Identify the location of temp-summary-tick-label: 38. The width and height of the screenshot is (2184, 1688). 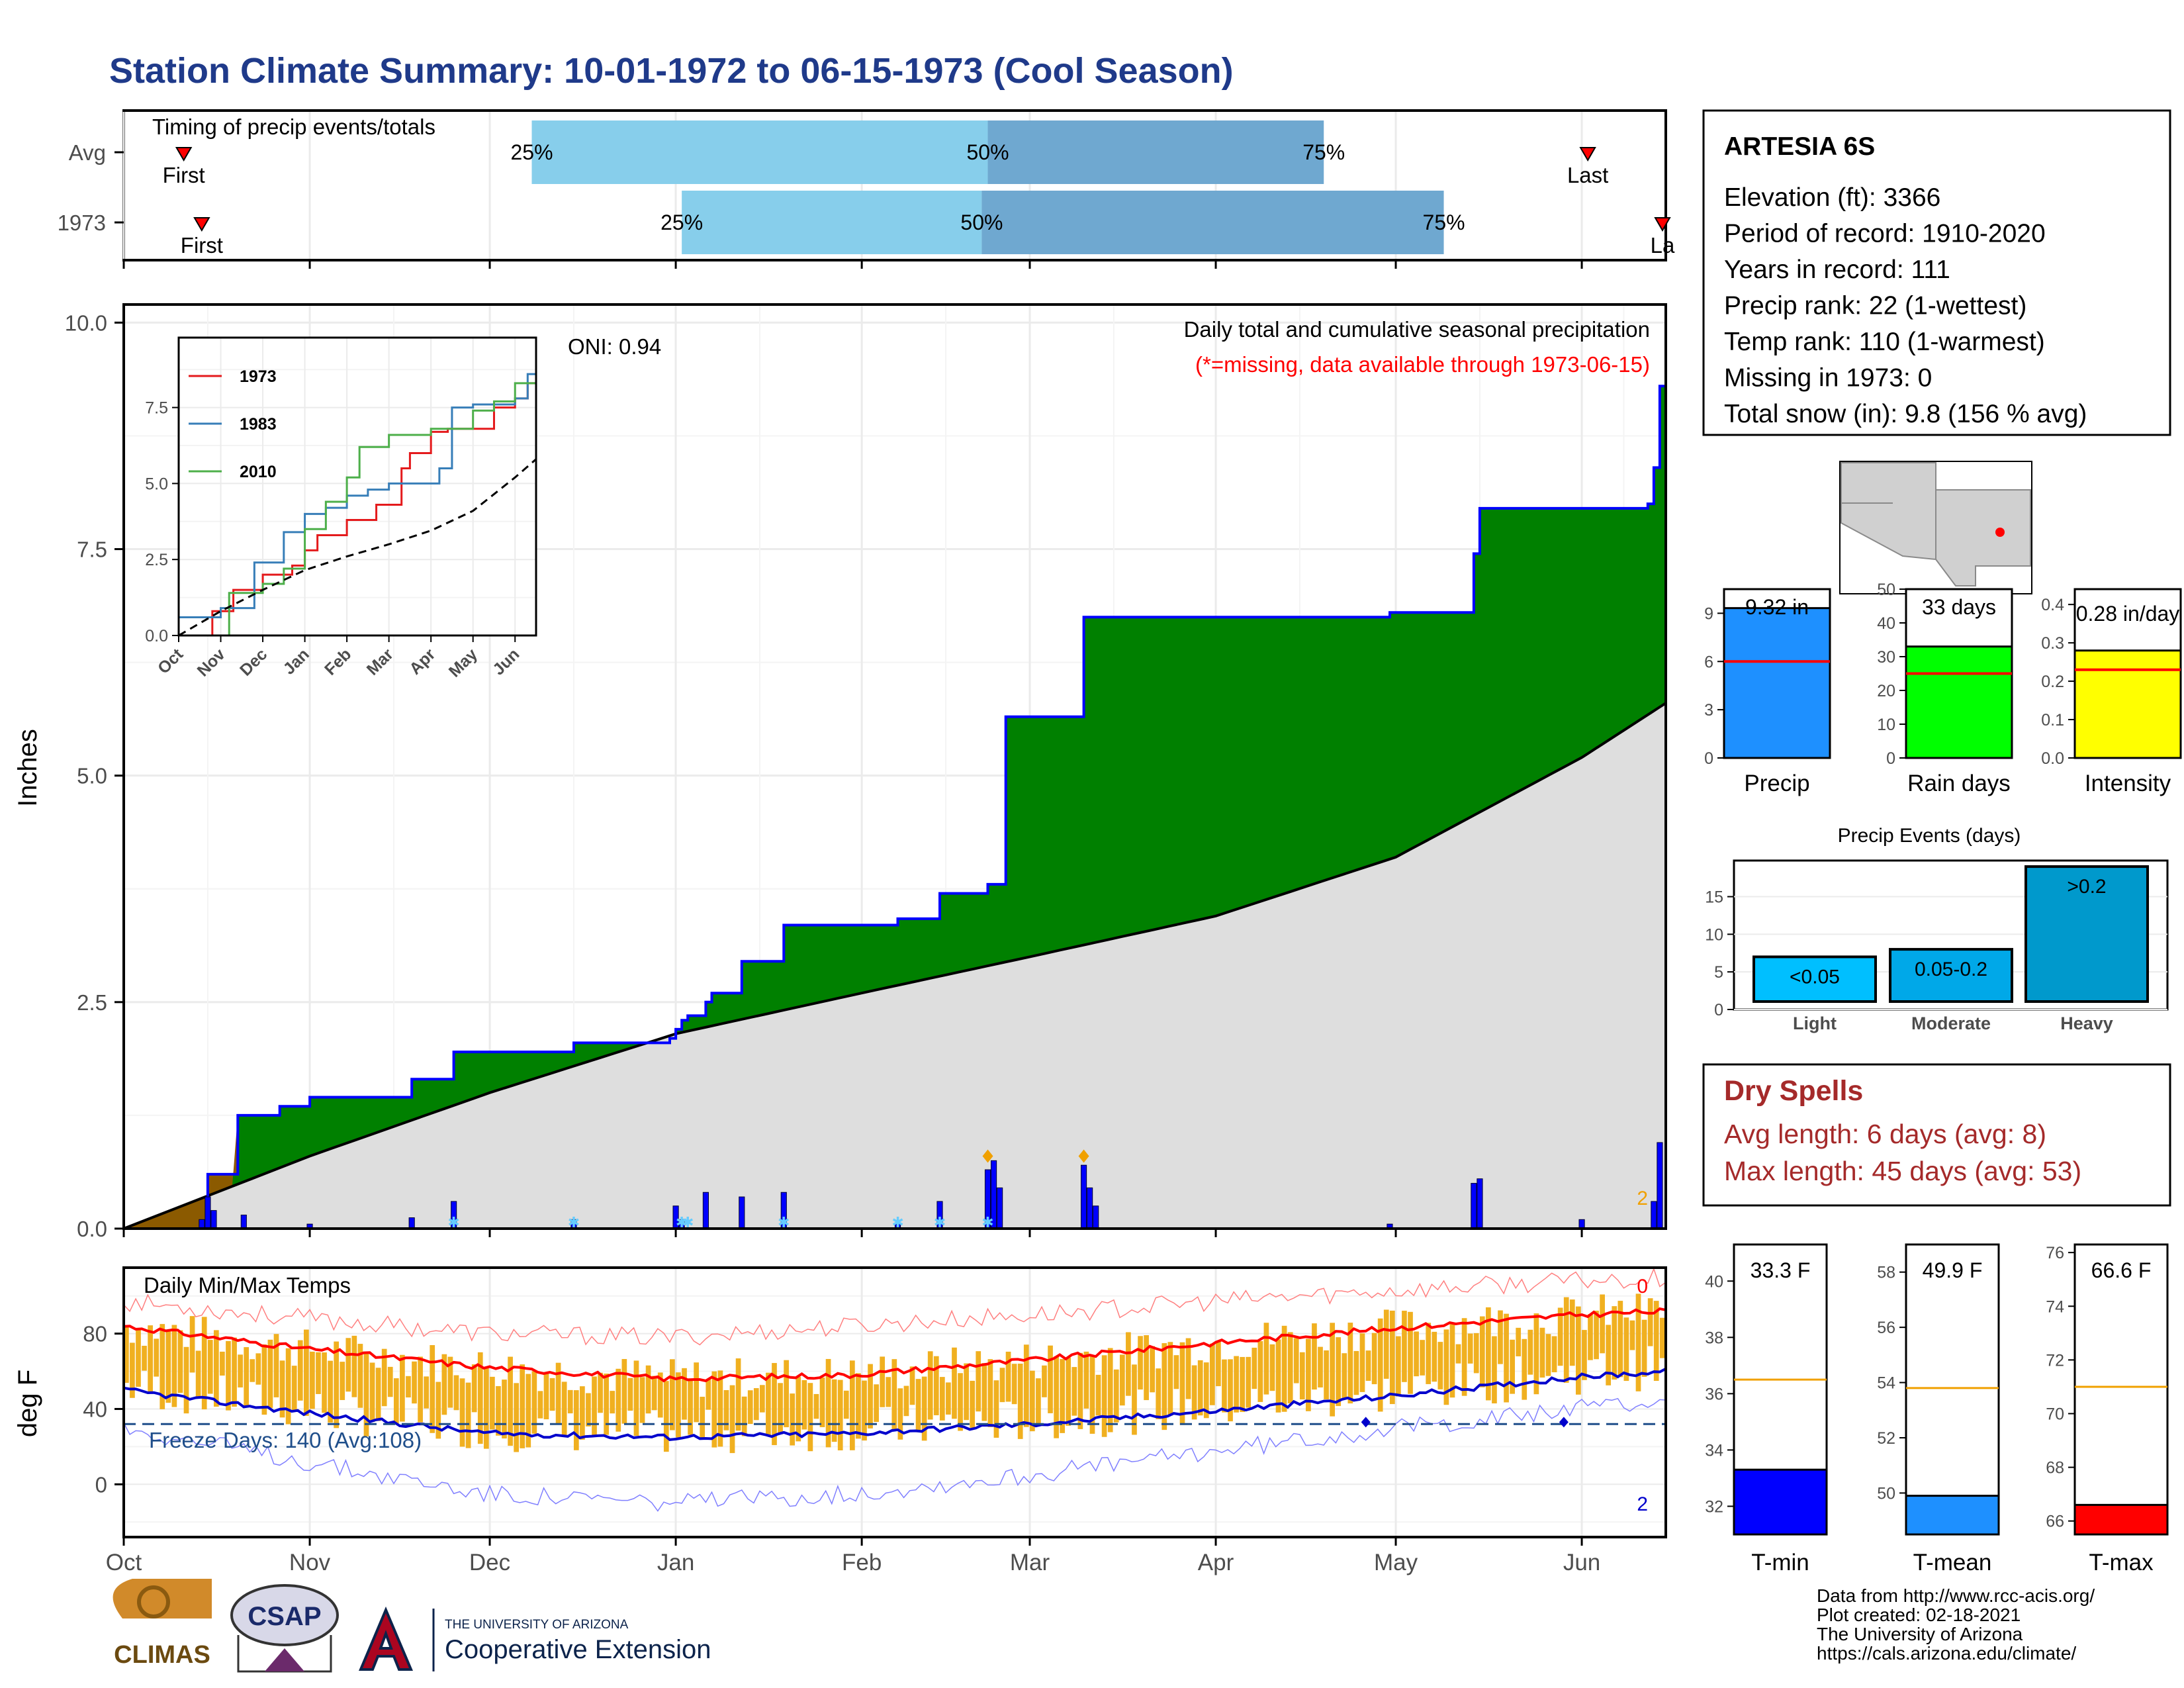
(1714, 1338).